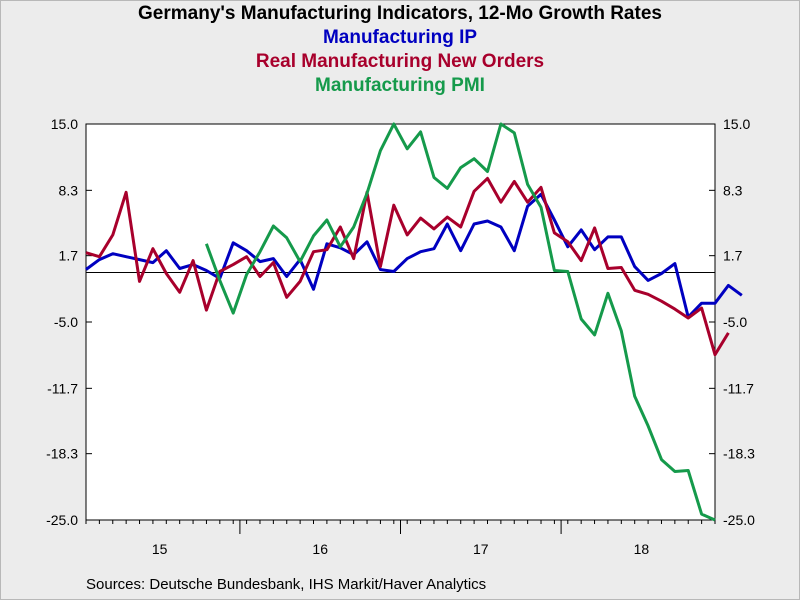  Describe the element at coordinates (481, 549) in the screenshot. I see `x-tick-label: 17` at that location.